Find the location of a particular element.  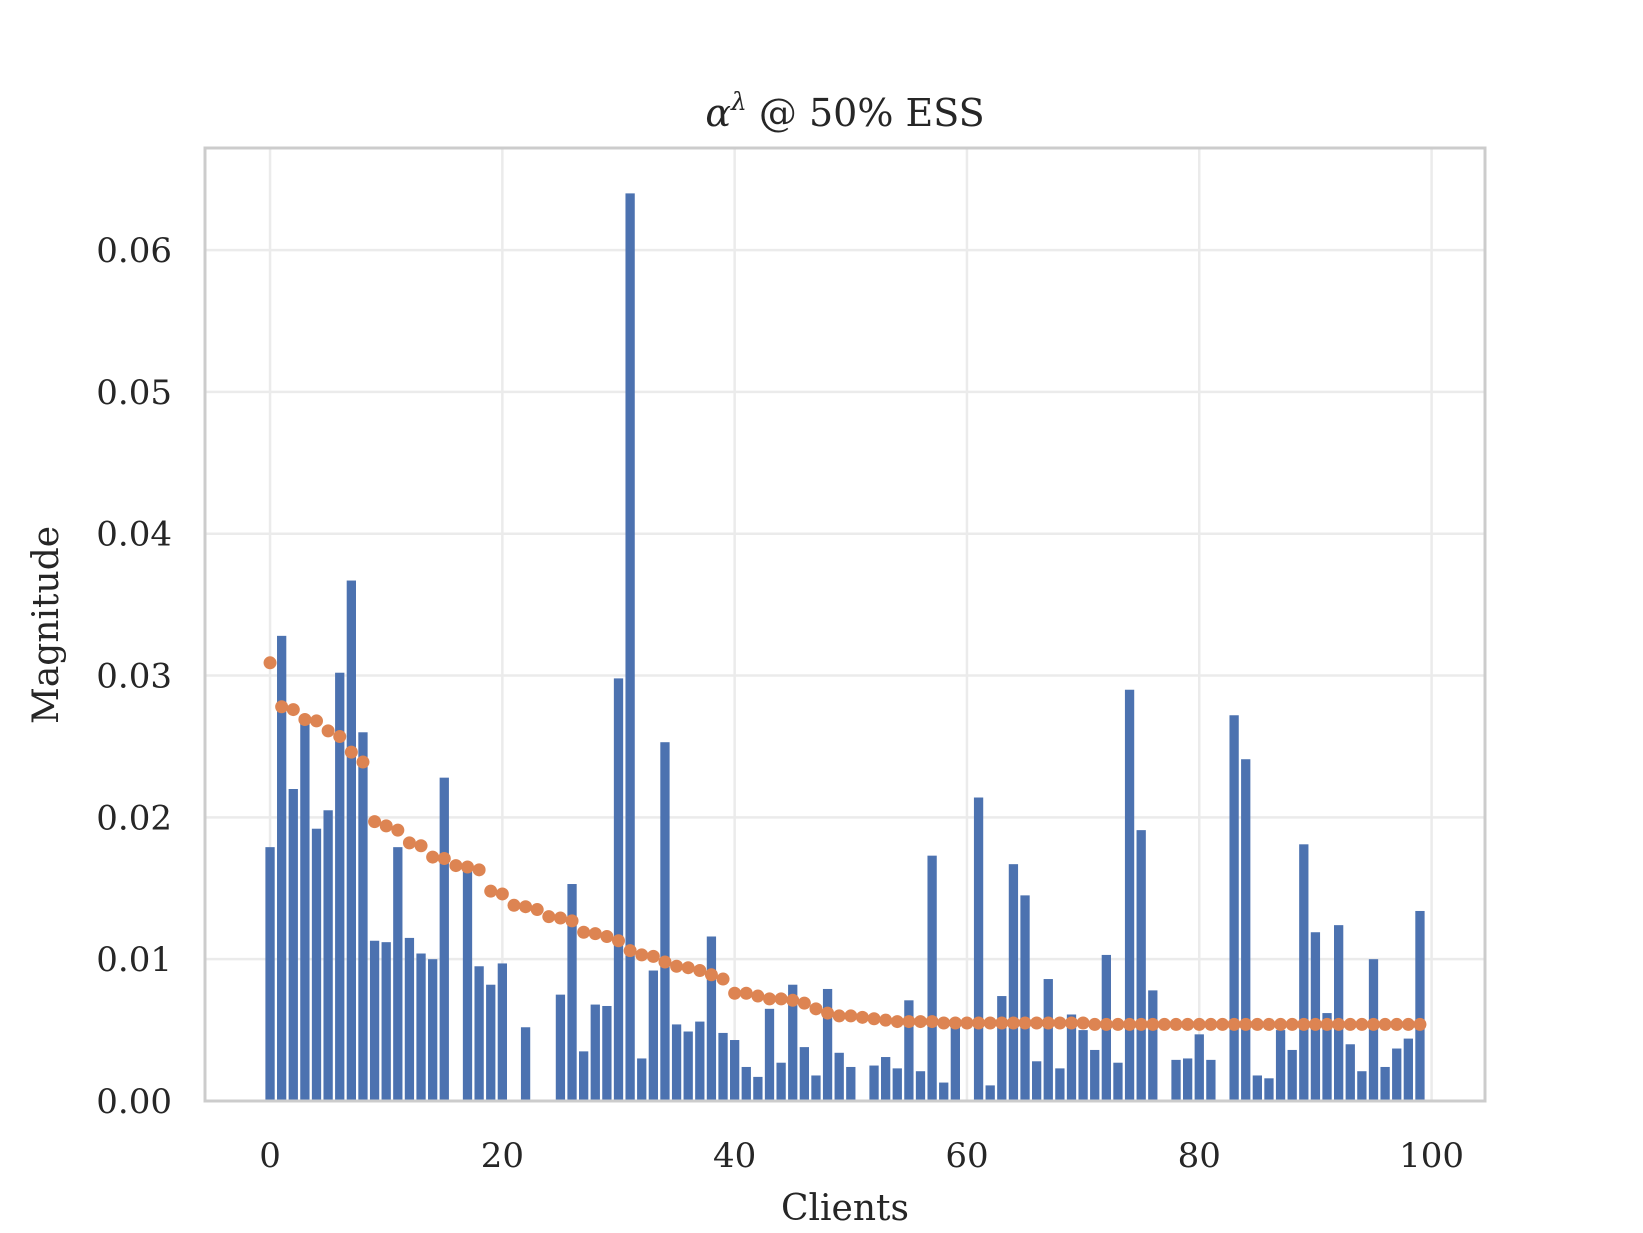

x-tick-label: 20 is located at coordinates (502, 1156).